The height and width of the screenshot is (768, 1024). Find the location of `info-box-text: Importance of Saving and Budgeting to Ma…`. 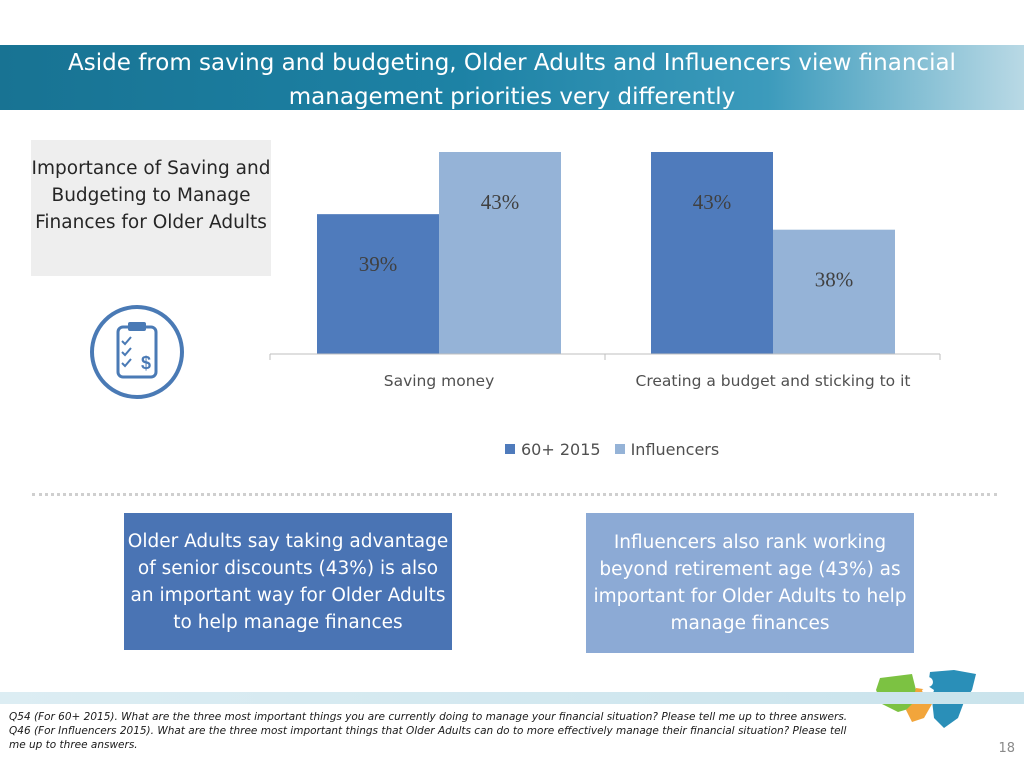

info-box-text: Importance of Saving and Budgeting to Ma… is located at coordinates (151, 195).